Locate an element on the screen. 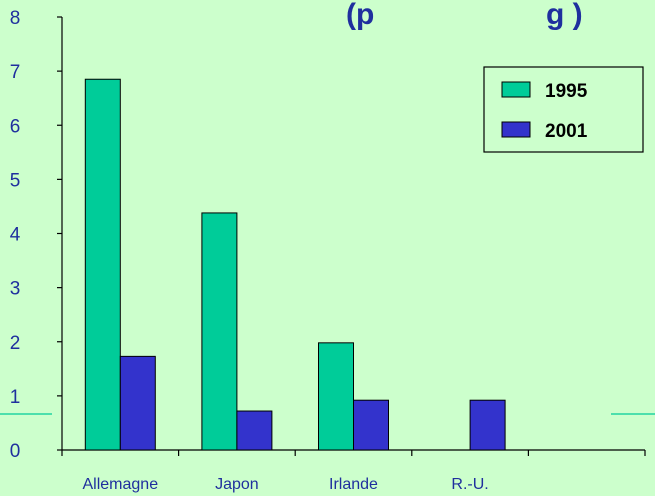 This screenshot has width=655, height=496. x-category-label: Japon is located at coordinates (237, 484).